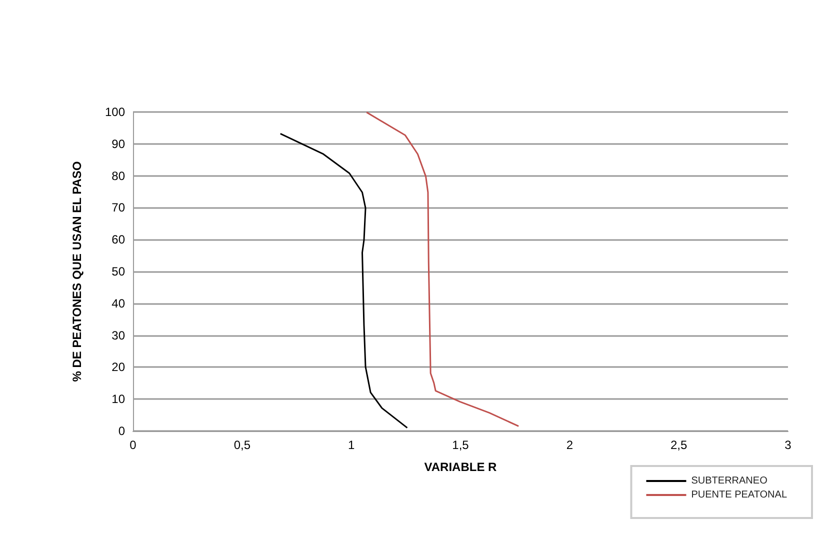  What do you see at coordinates (570, 445) in the screenshot?
I see `x-tick-label: 2` at bounding box center [570, 445].